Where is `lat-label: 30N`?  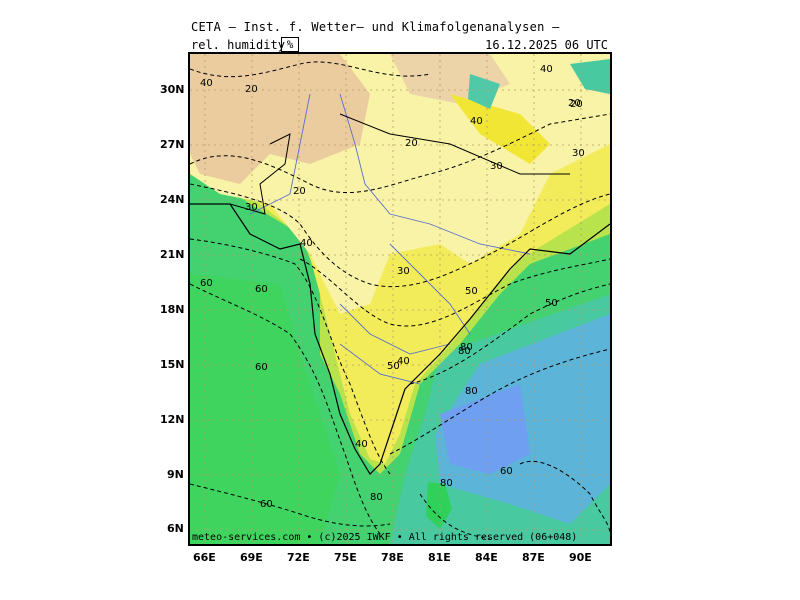
lat-label: 30N is located at coordinates (172, 89).